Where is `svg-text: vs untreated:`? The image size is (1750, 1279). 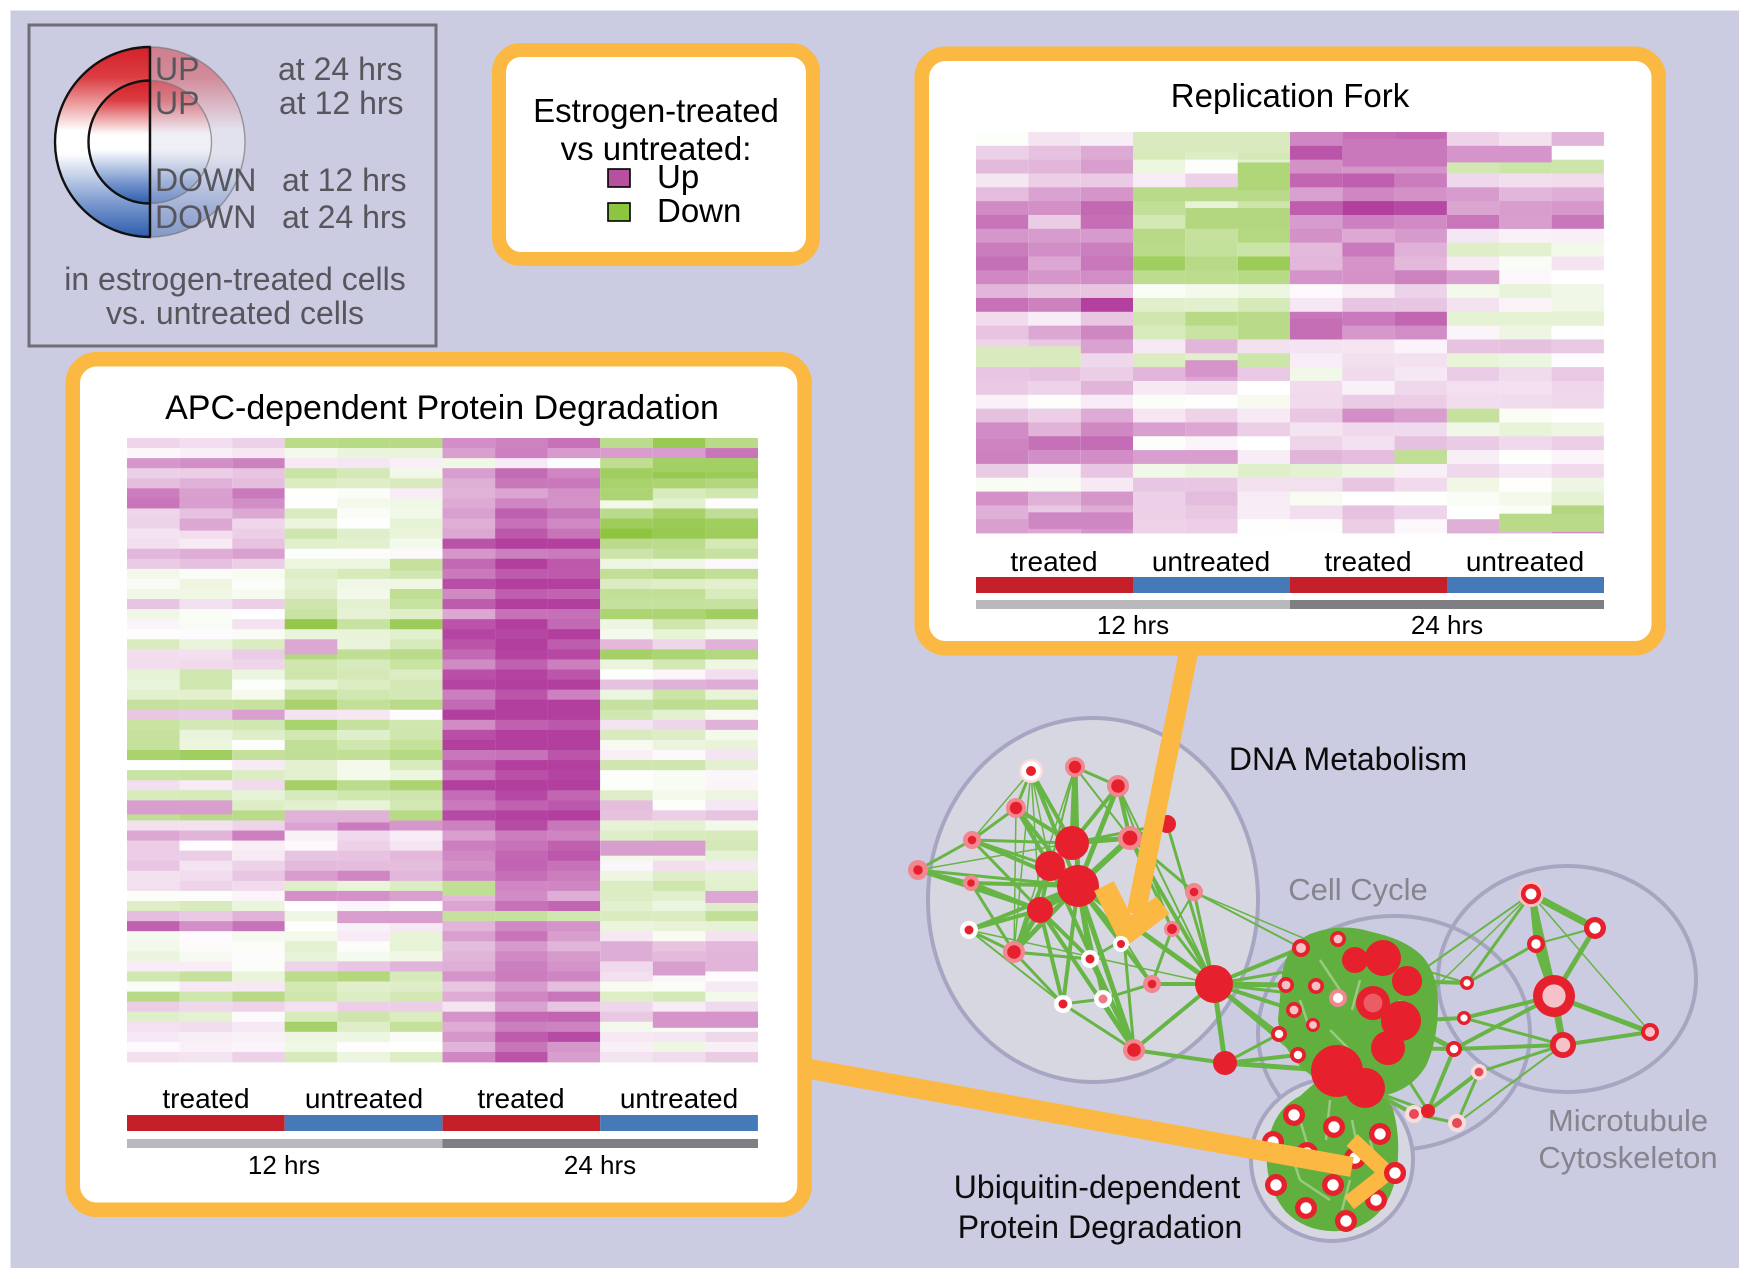 svg-text: vs untreated: is located at coordinates (656, 148).